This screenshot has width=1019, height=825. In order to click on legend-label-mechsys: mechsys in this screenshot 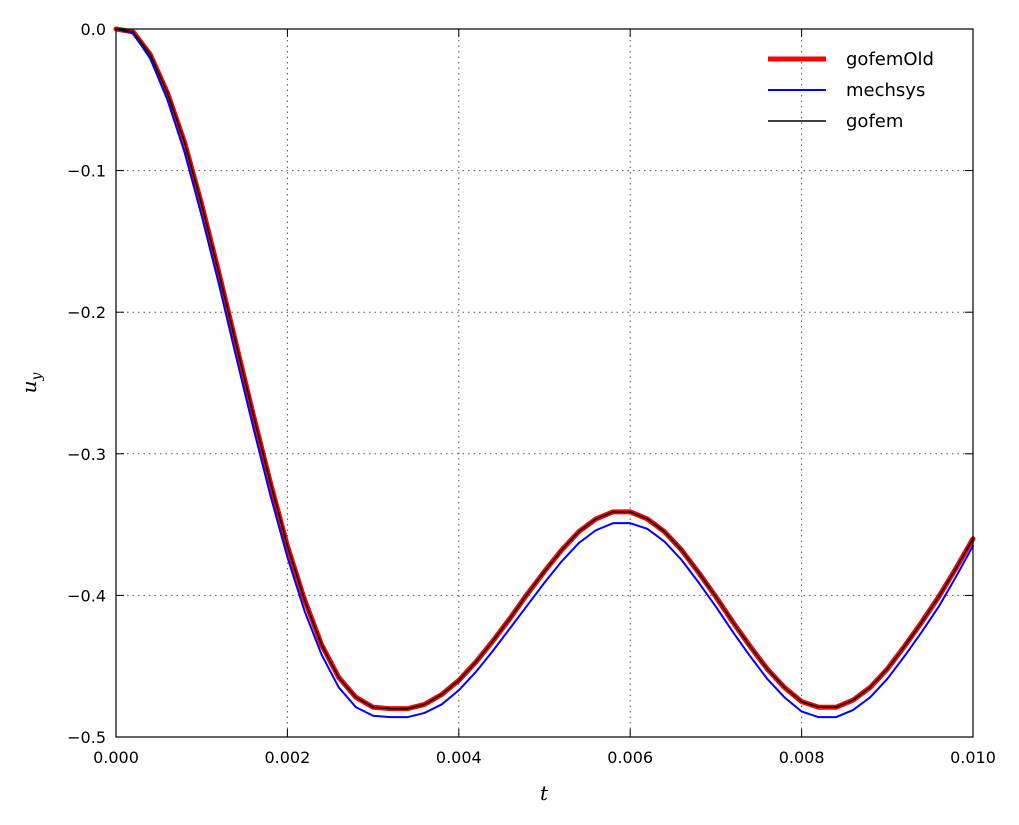, I will do `click(885, 90)`.